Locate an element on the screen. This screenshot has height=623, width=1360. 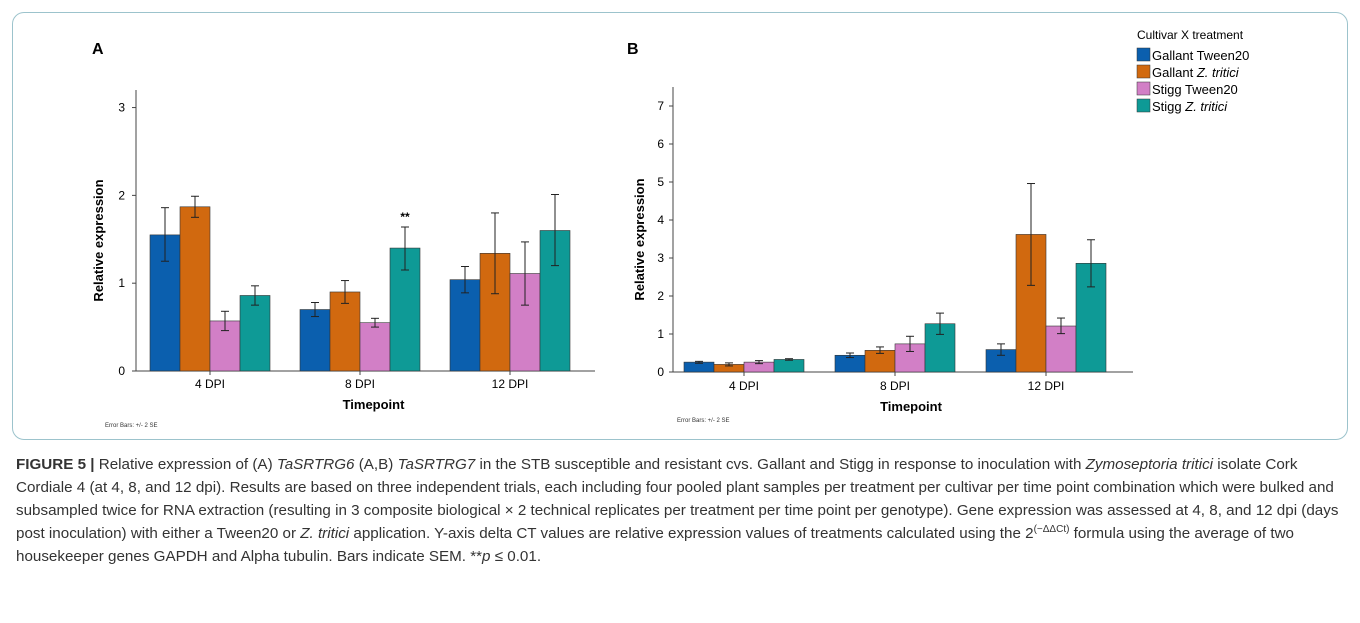
caption-text: Relative expression of (A) is located at coordinates (185, 464).